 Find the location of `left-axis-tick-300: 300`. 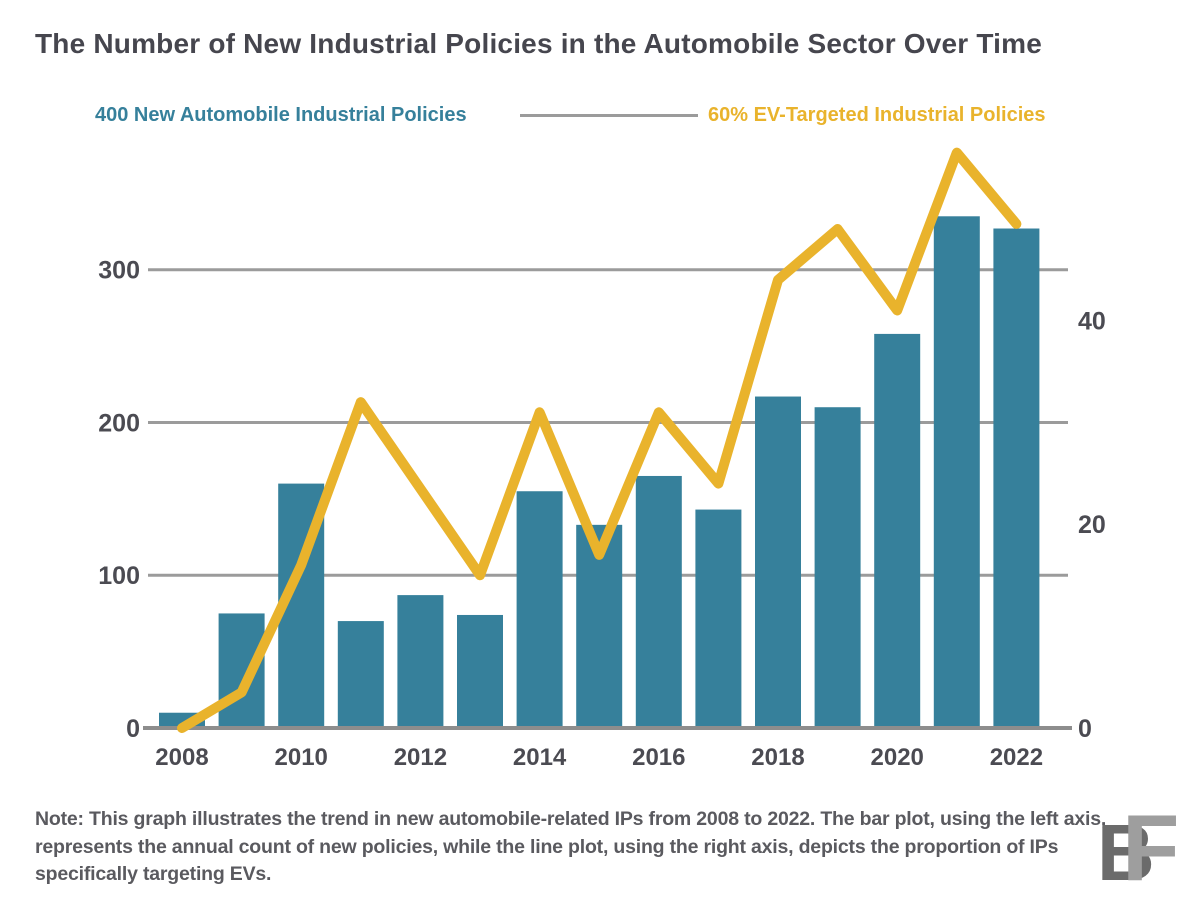

left-axis-tick-300: 300 is located at coordinates (119, 271).